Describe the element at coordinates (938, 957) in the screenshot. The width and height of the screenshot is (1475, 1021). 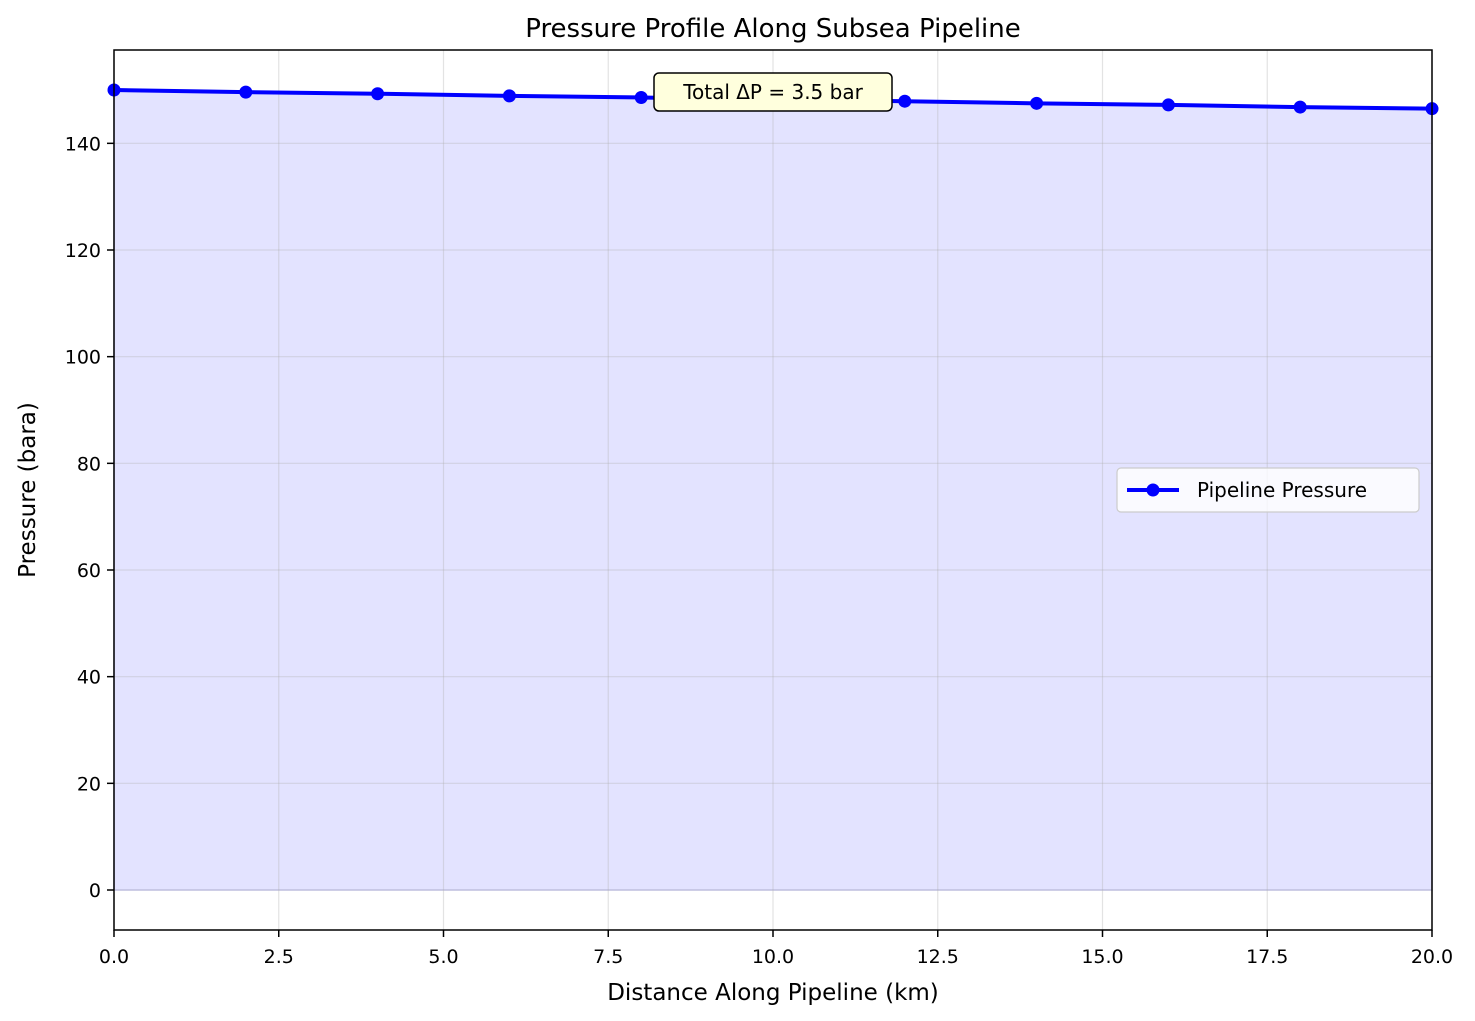
I see `x-tick-label: 12.5` at that location.